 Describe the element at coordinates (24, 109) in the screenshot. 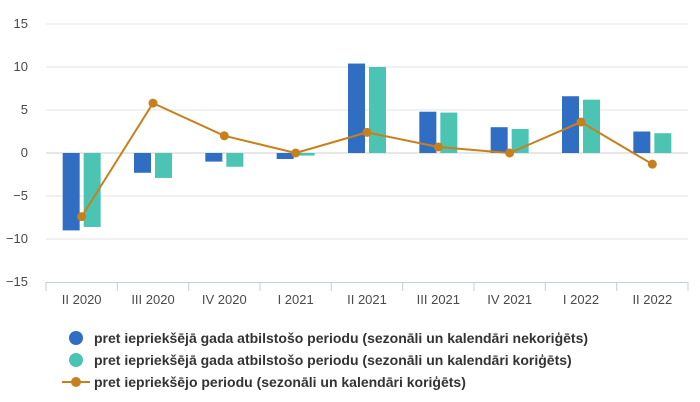

I see `y-tick-label: 5` at that location.